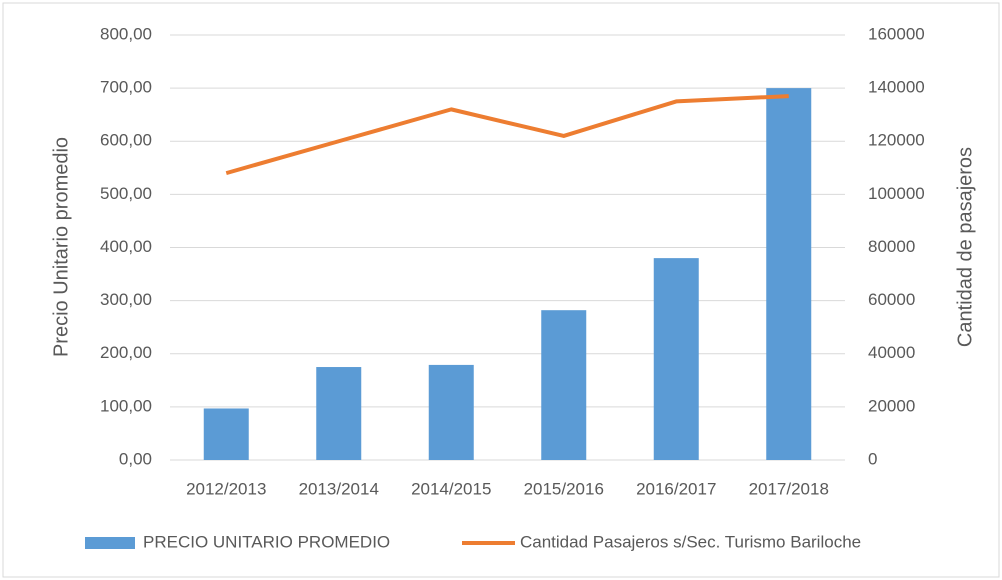 The image size is (1002, 580). I want to click on y-tick-label: 500,00, so click(126, 193).